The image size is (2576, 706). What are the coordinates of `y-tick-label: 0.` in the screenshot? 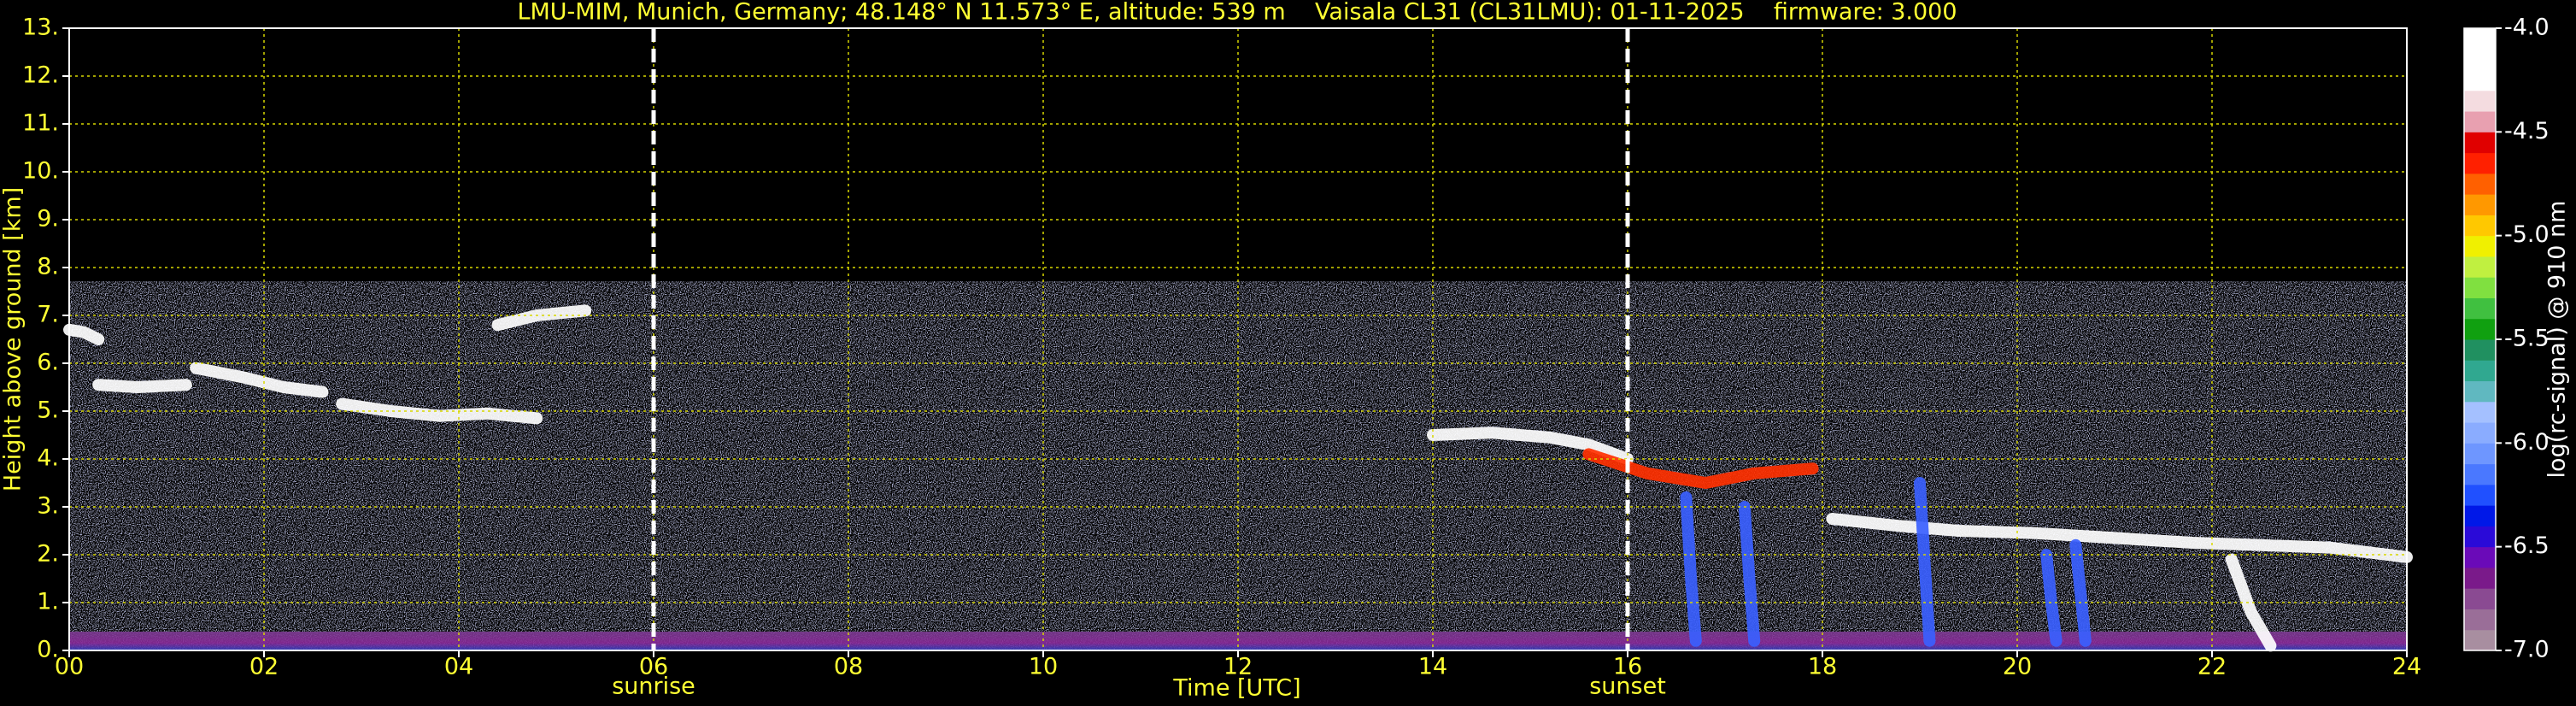 It's located at (48, 650).